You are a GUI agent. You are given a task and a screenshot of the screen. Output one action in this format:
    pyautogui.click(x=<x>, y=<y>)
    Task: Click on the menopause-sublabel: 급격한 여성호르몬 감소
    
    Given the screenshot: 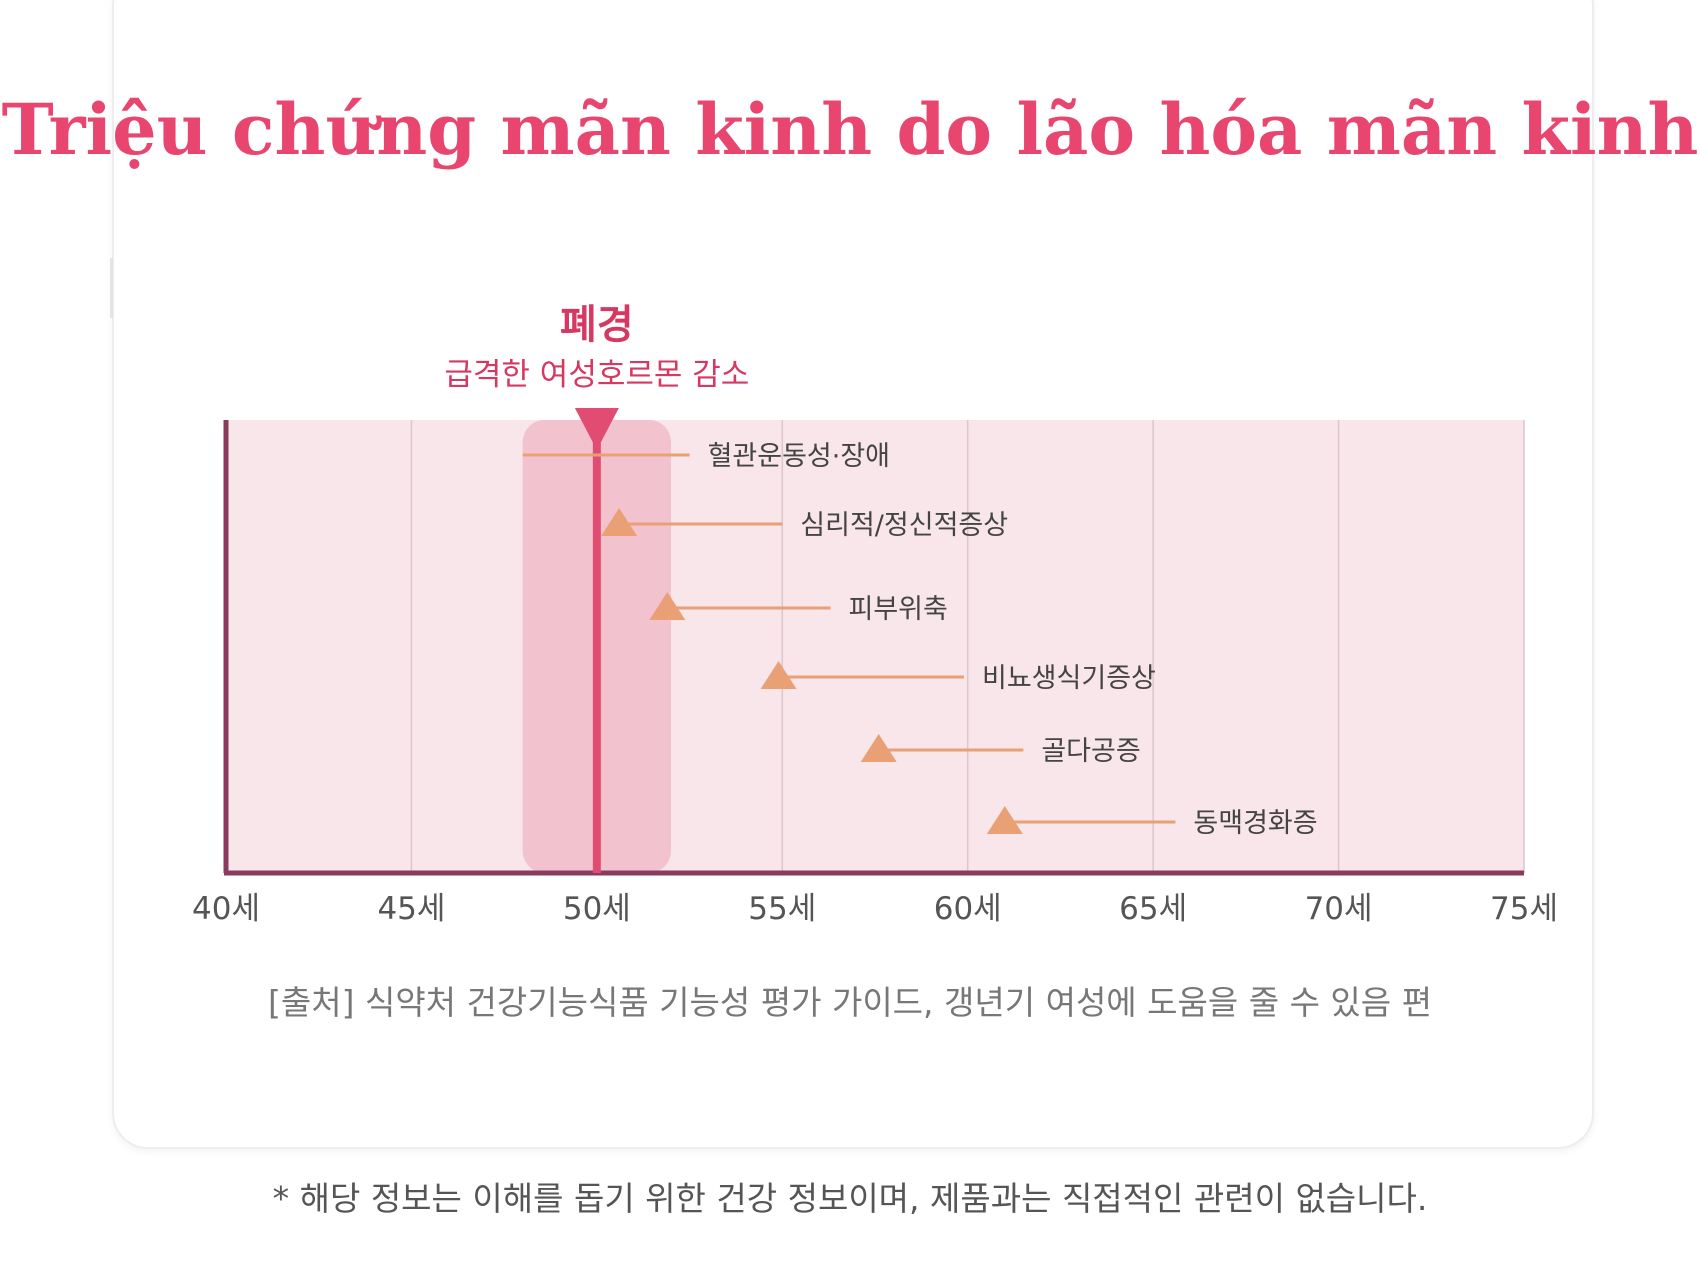 What is the action you would take?
    pyautogui.click(x=596, y=375)
    